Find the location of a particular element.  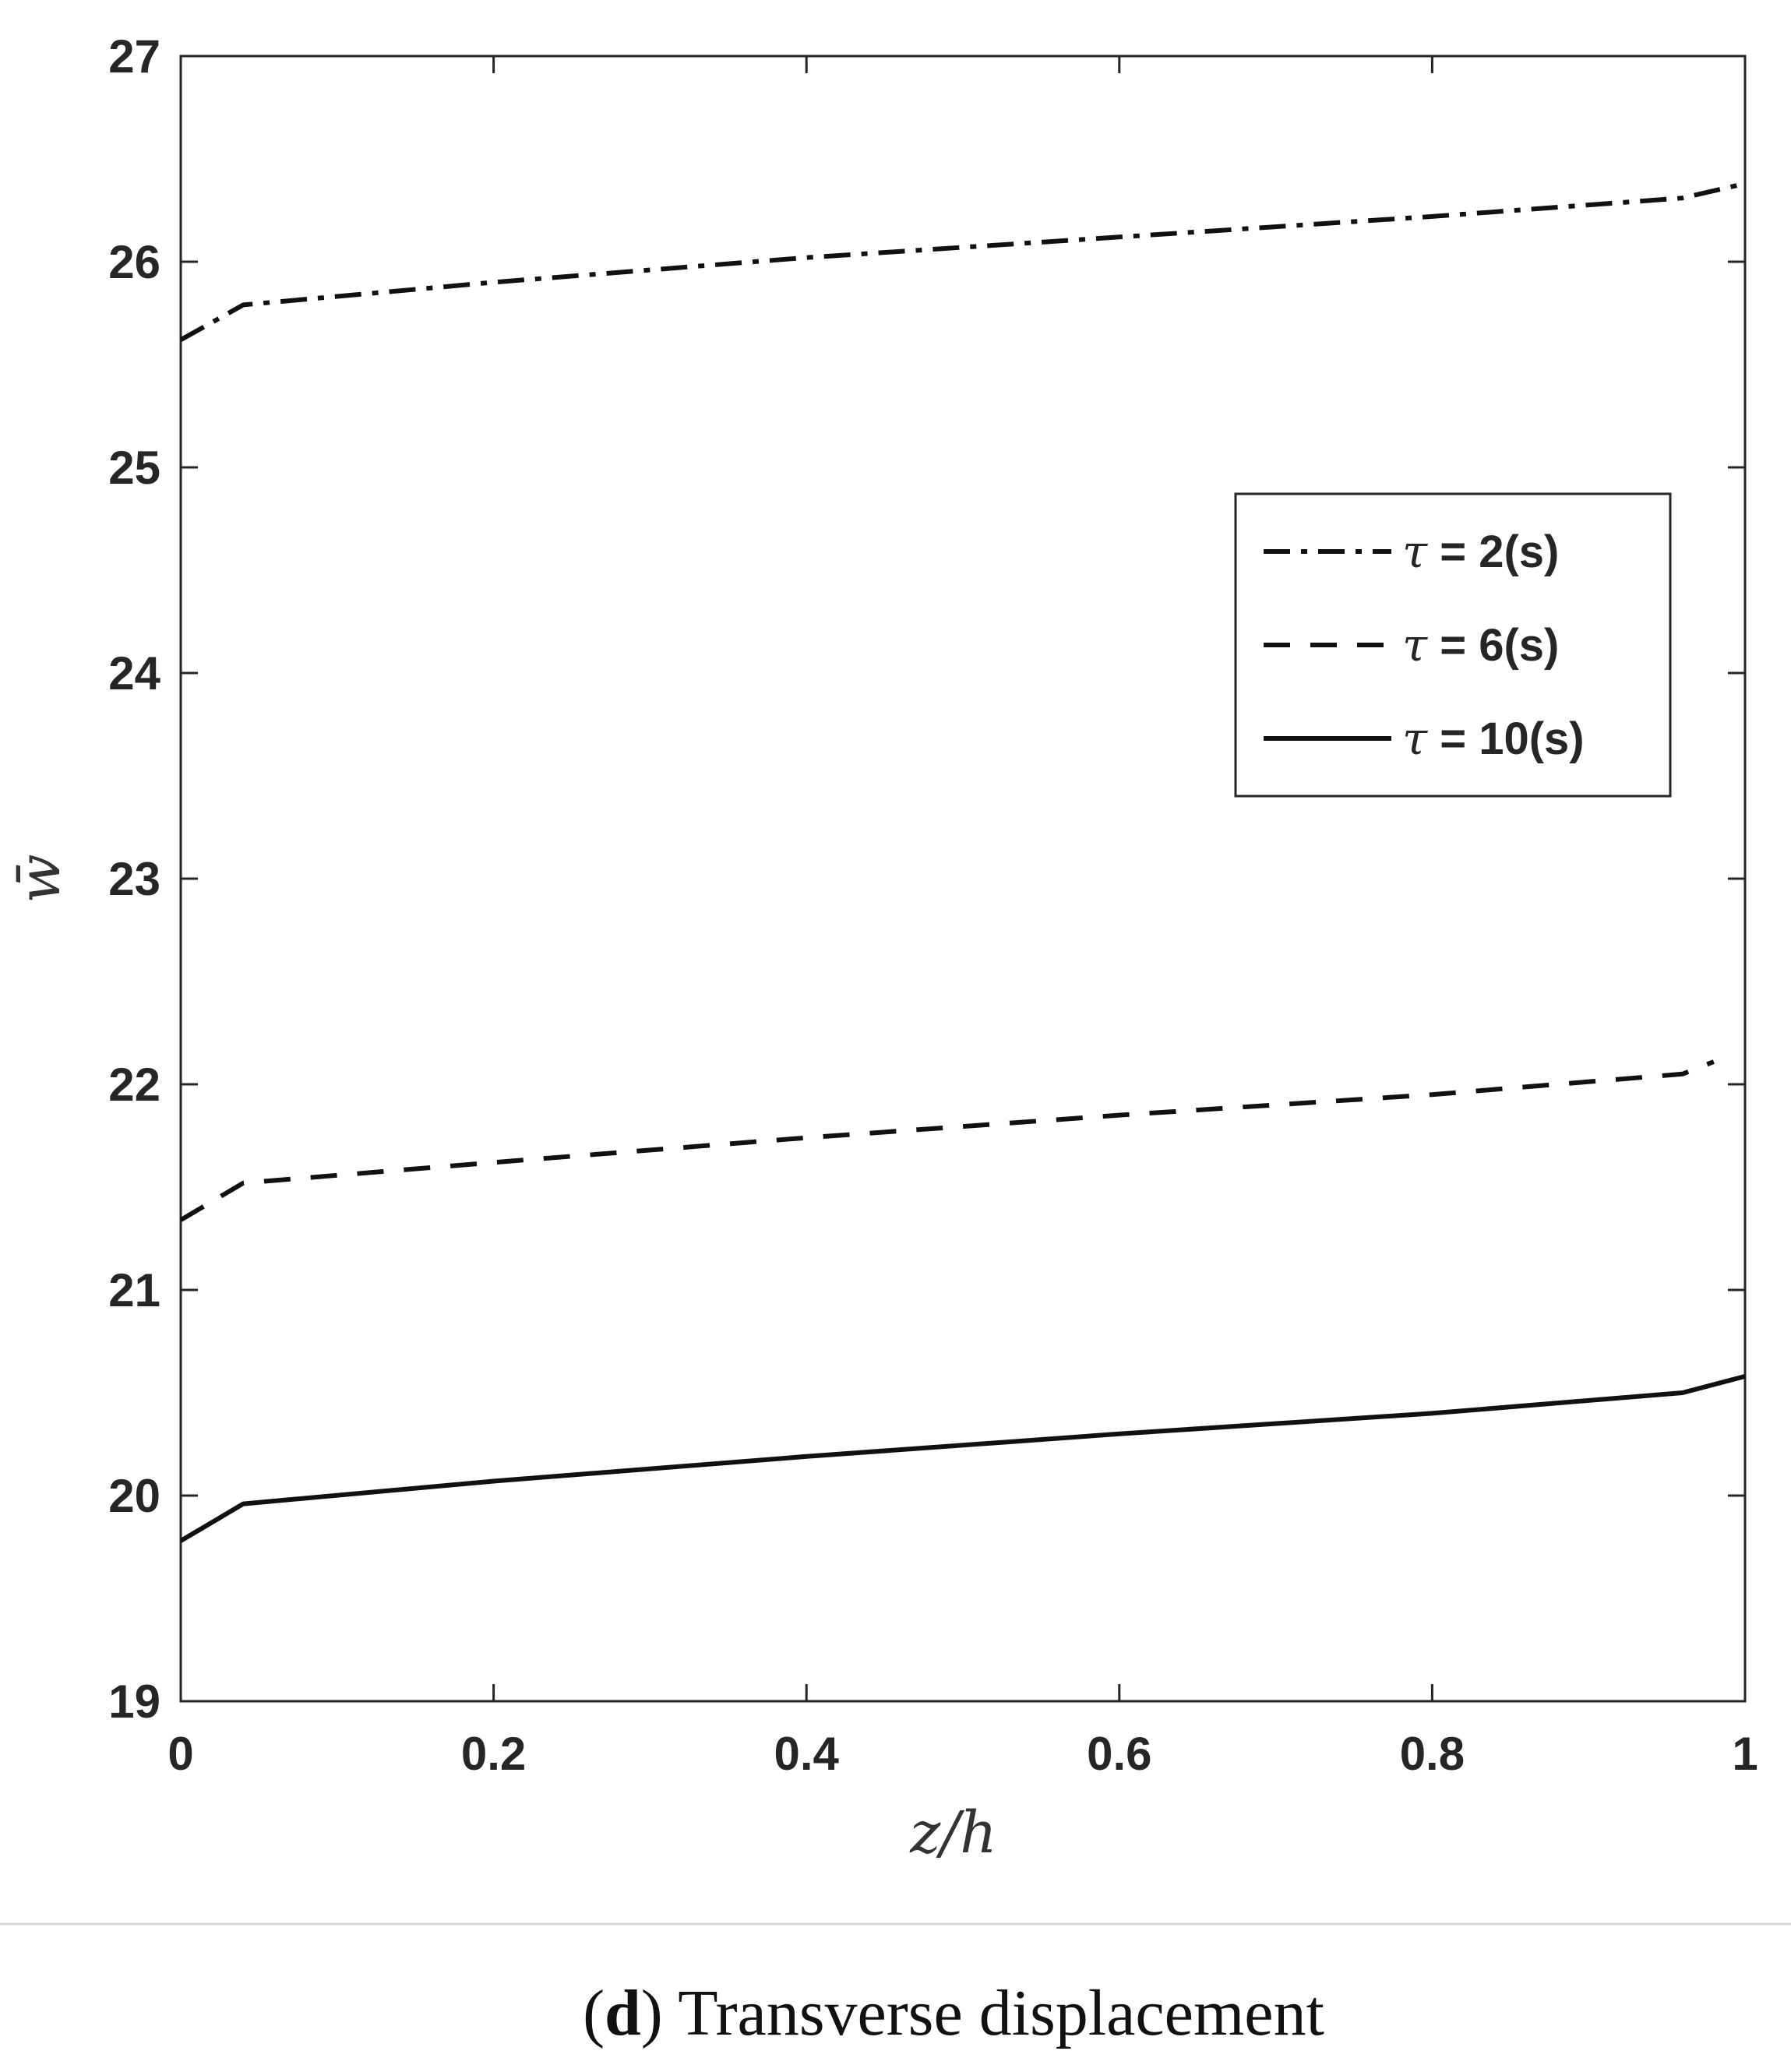

figure-caption: (d) Transverse displacement is located at coordinates (953, 2013).